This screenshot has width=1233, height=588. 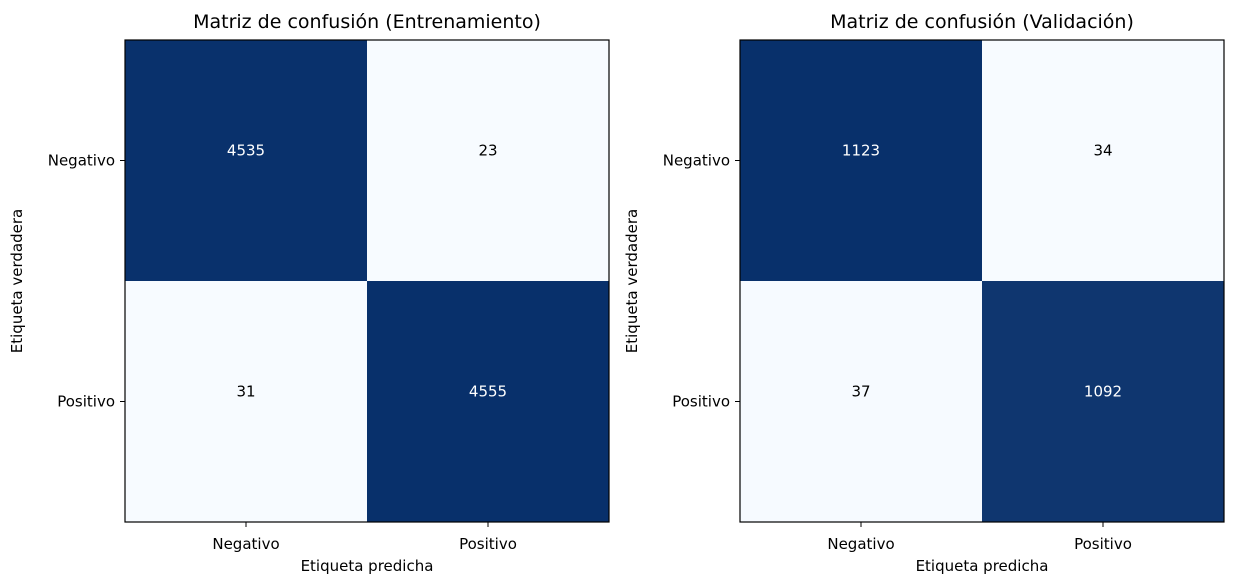 What do you see at coordinates (982, 22) in the screenshot?
I see `chart-title: Matriz de confusión (Validación)` at bounding box center [982, 22].